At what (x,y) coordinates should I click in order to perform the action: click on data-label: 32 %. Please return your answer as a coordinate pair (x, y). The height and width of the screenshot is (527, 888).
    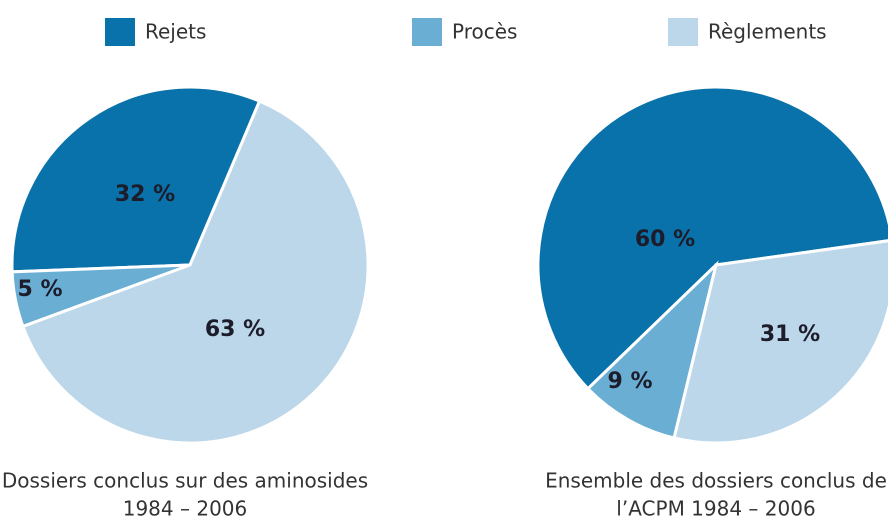
    Looking at the image, I should click on (145, 194).